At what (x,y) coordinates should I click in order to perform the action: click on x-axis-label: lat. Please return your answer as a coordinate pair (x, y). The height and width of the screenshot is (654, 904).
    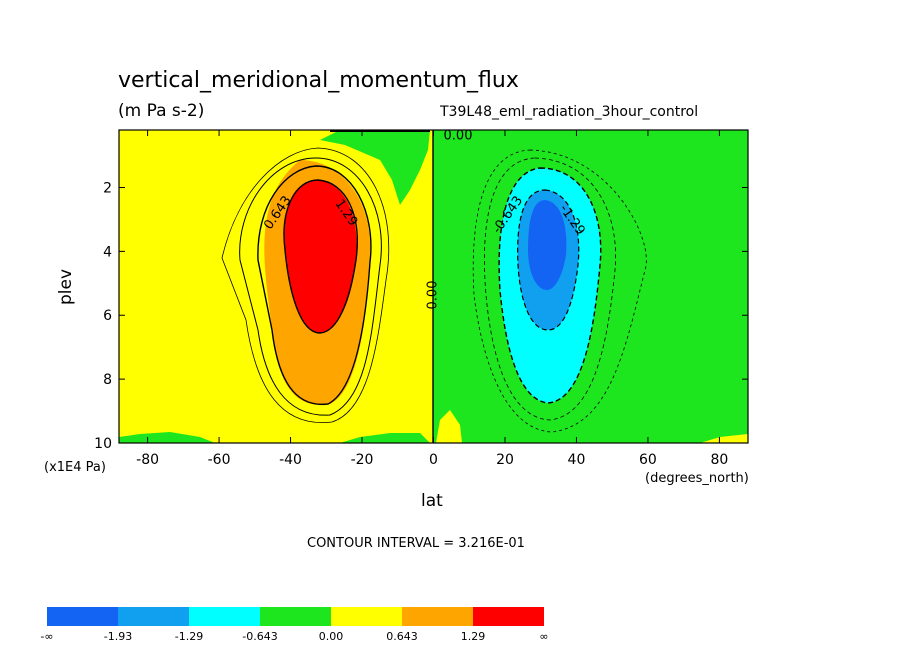
    Looking at the image, I should click on (432, 501).